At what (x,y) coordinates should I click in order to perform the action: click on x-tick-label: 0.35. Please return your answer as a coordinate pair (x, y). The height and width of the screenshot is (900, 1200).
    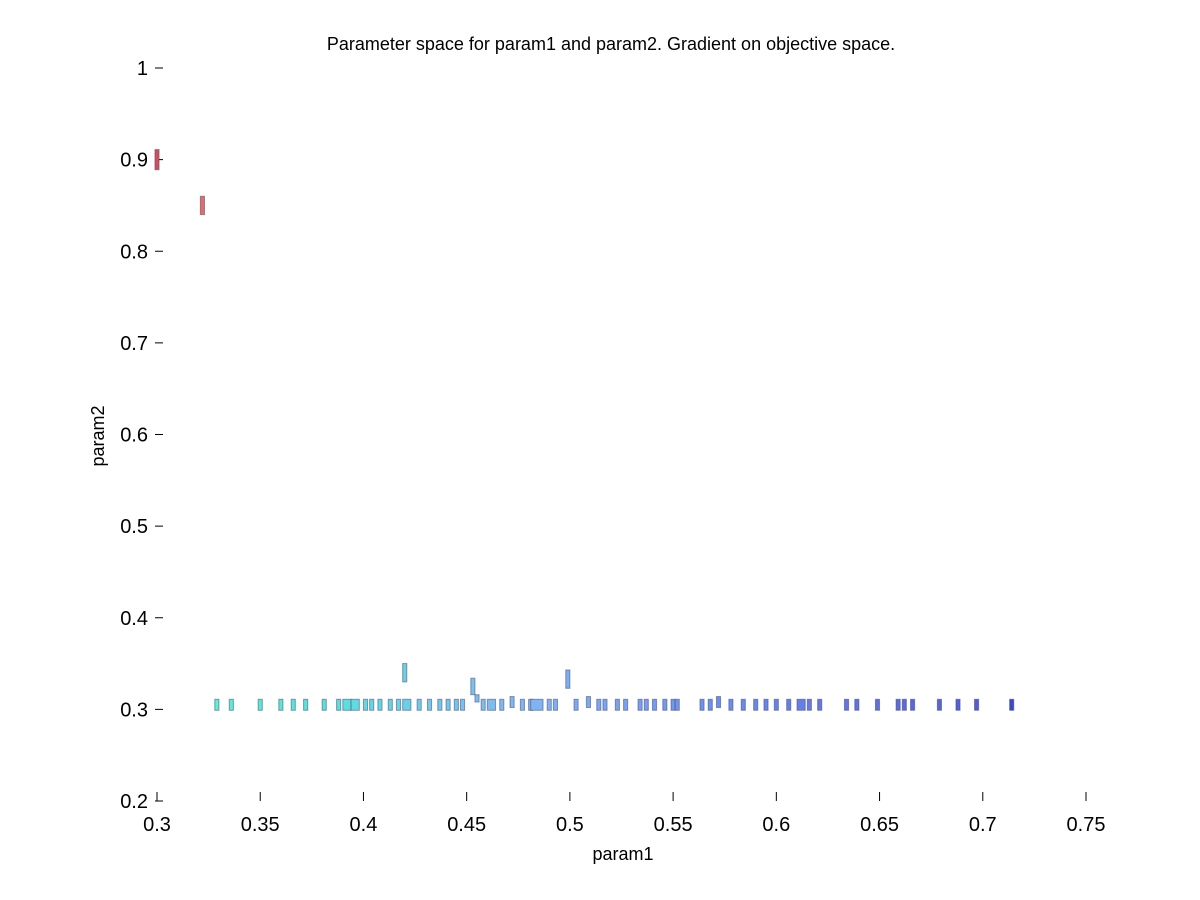
    Looking at the image, I should click on (260, 825).